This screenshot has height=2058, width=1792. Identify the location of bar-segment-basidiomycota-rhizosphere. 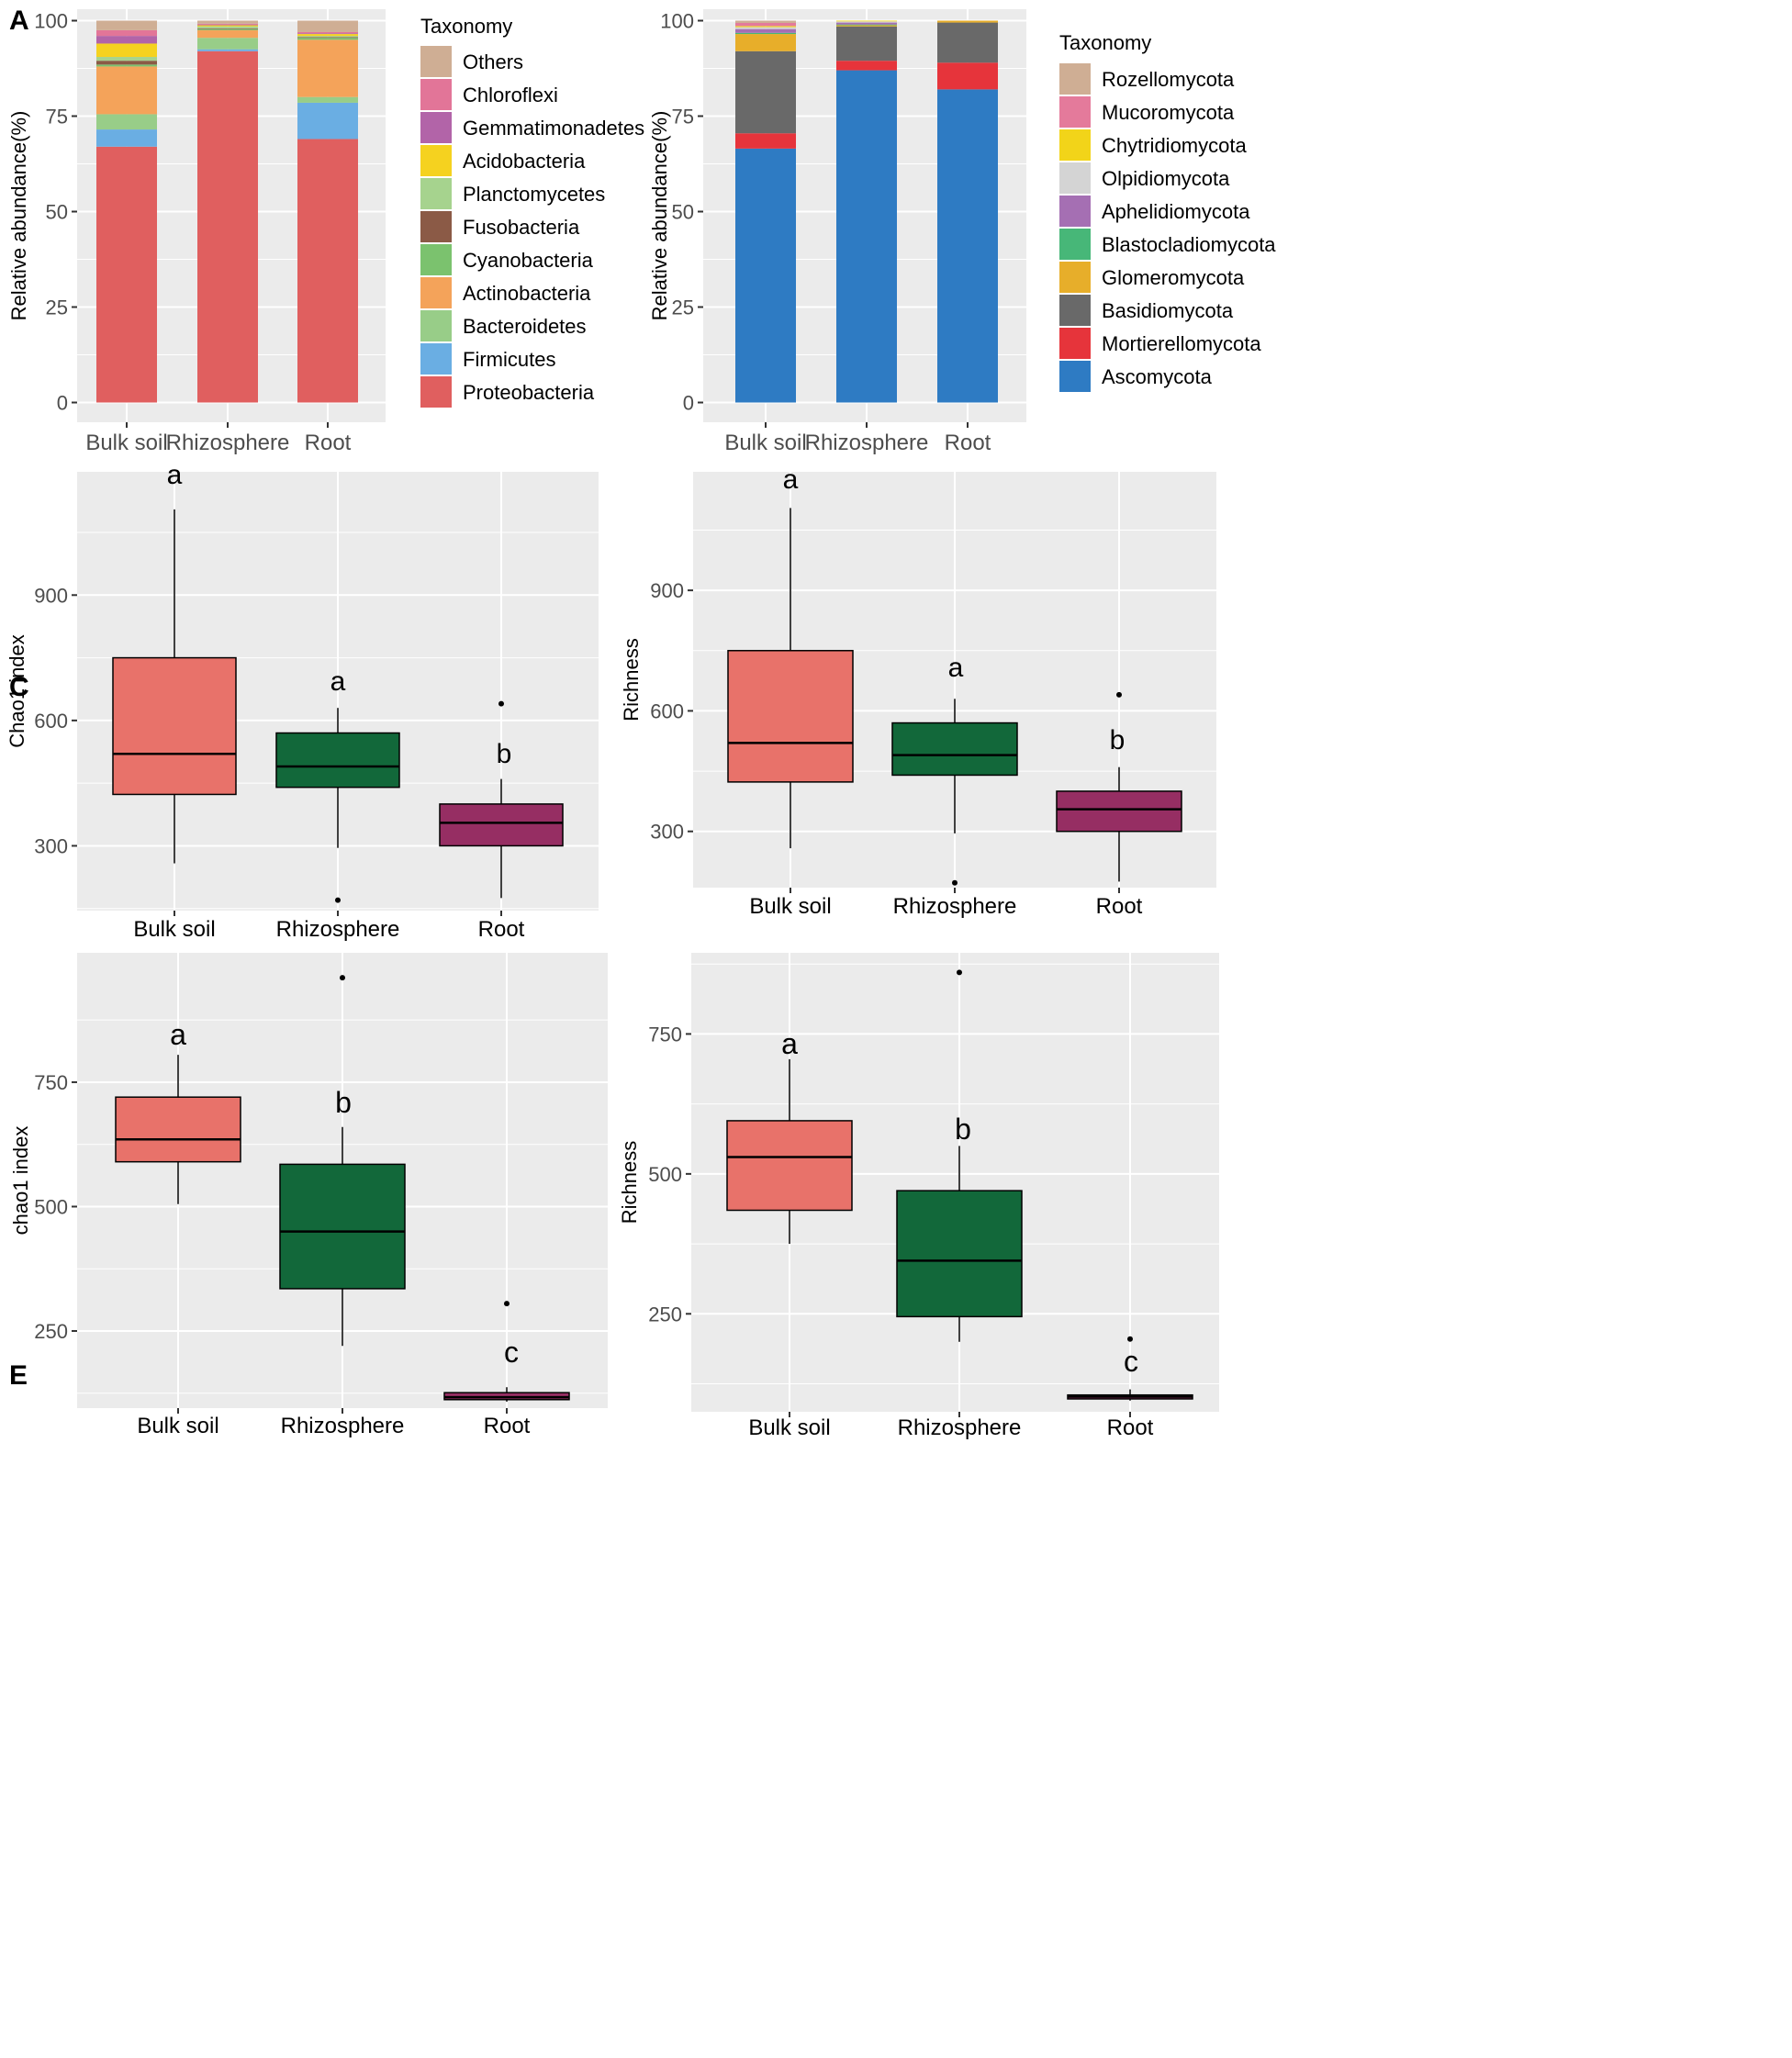
(866, 44).